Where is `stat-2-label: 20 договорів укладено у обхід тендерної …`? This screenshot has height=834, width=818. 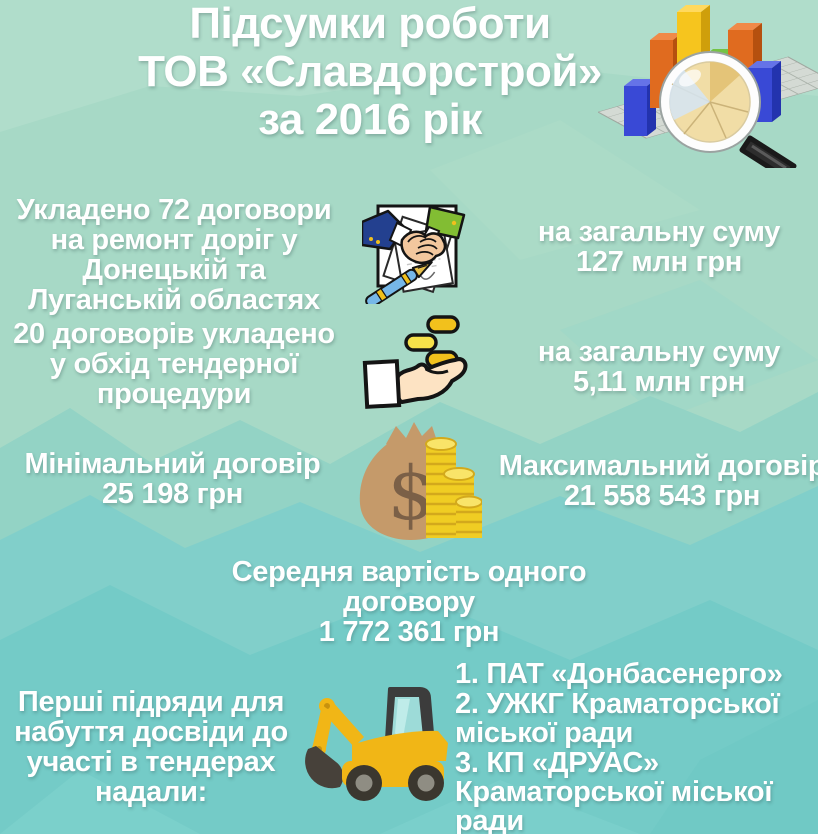
stat-2-label: 20 договорів укладено у обхід тендерної … is located at coordinates (174, 364).